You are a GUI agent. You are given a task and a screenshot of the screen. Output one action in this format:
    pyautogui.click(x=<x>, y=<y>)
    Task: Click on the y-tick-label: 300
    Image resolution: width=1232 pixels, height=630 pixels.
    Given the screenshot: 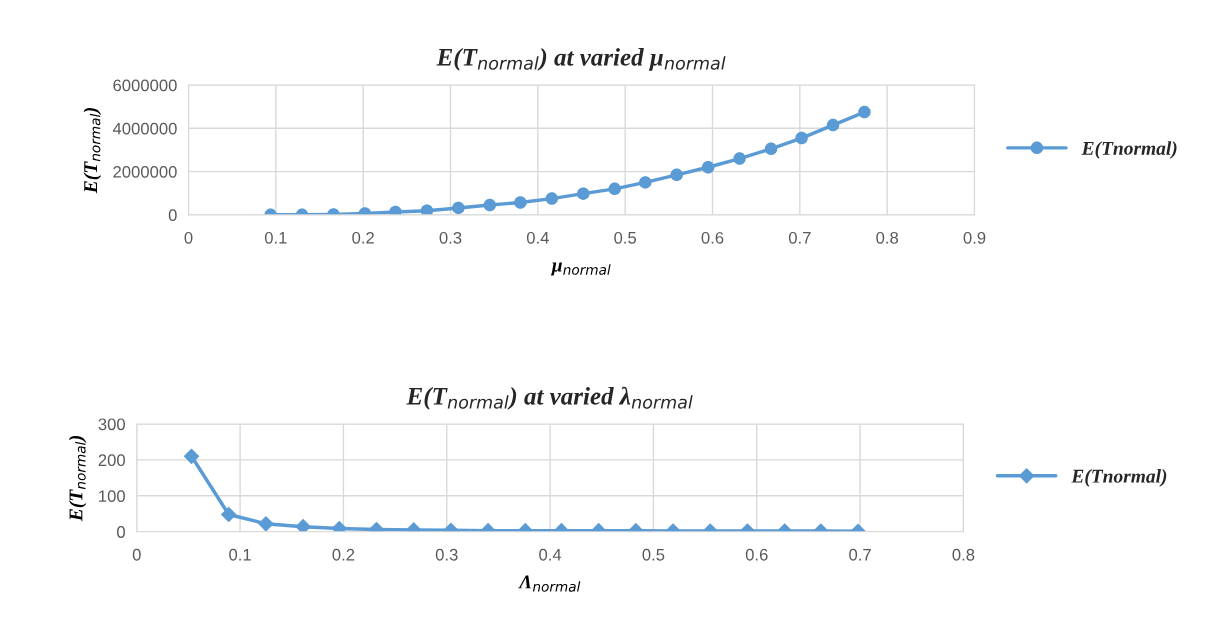 What is the action you would take?
    pyautogui.click(x=111, y=424)
    